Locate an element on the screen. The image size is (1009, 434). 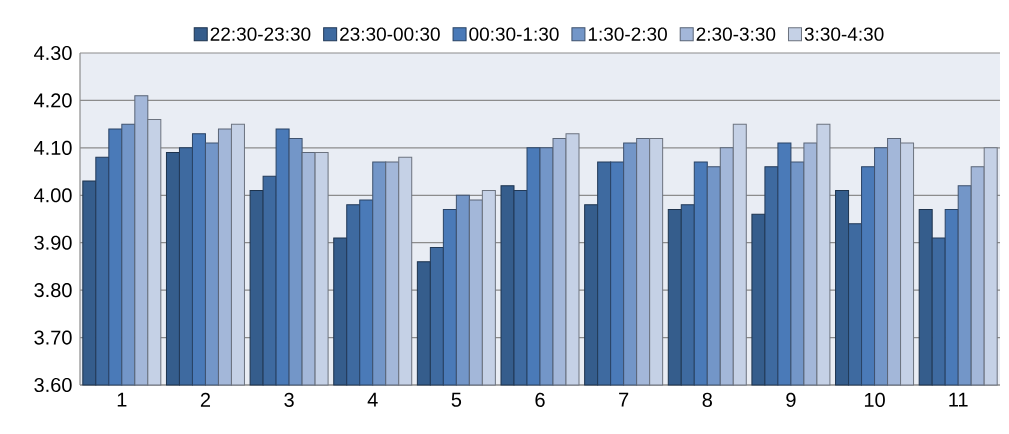
x-tick-label: 3 is located at coordinates (289, 399).